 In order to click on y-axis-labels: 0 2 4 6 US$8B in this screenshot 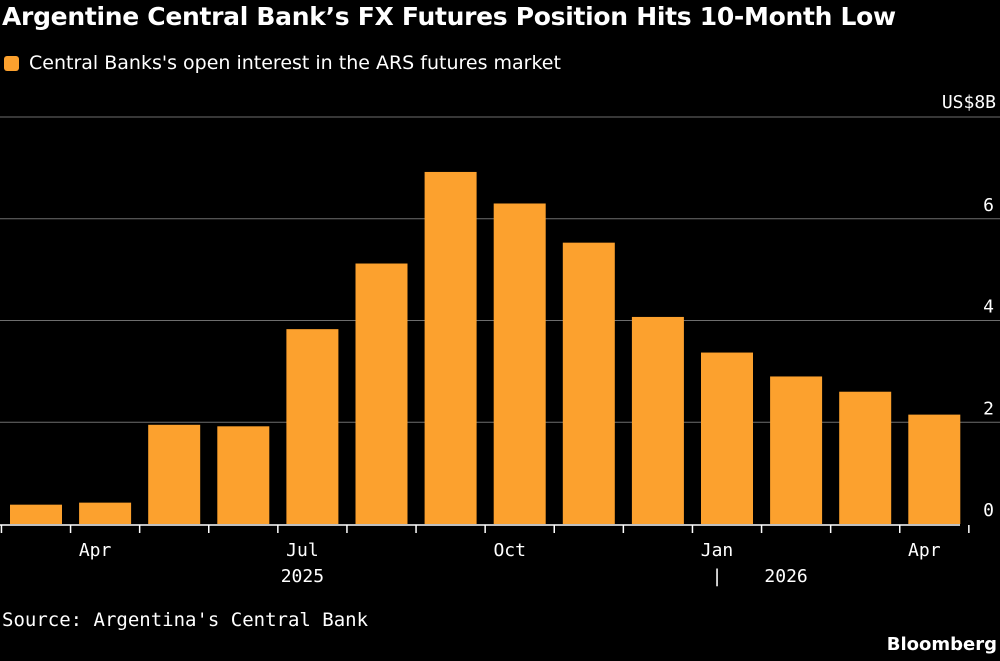, I will do `click(969, 306)`.